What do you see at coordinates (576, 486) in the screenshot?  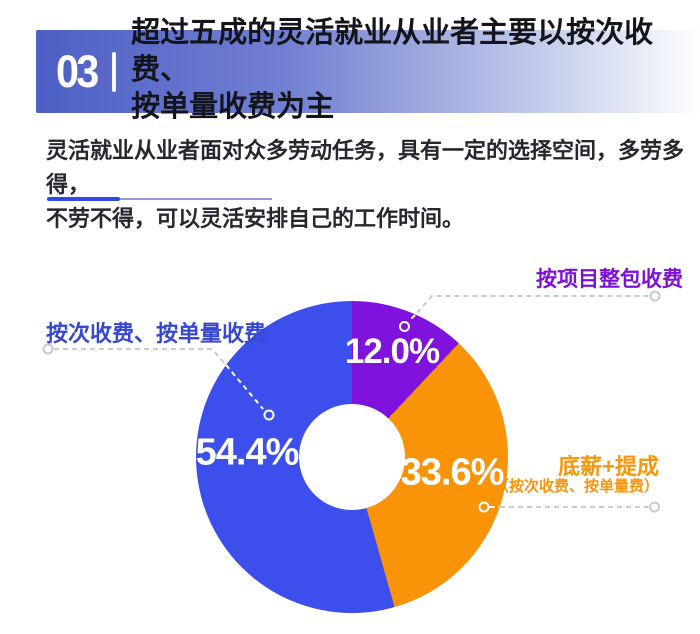 I see `callout-orange-line2: （按次收费、按单量费）` at bounding box center [576, 486].